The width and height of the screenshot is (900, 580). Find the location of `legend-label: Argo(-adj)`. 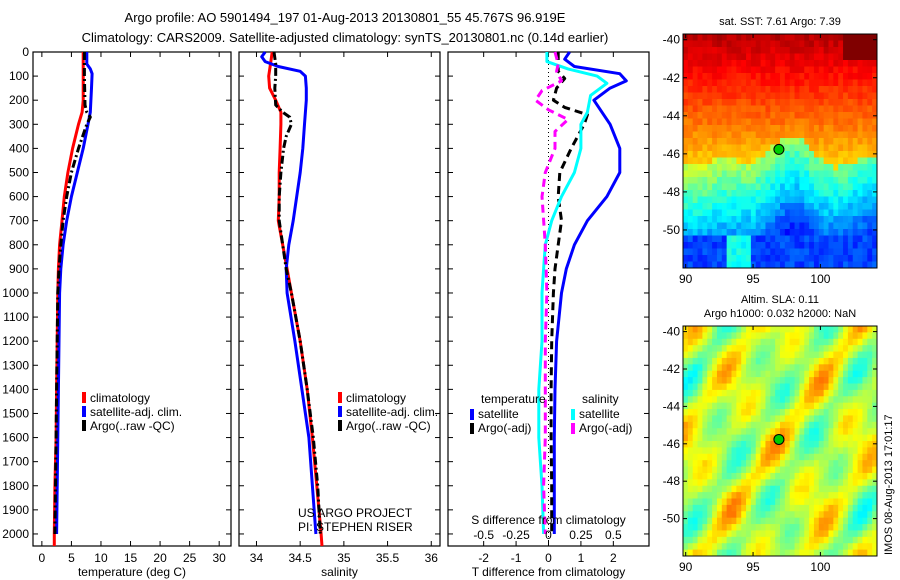

legend-label: Argo(-adj) is located at coordinates (504, 428).